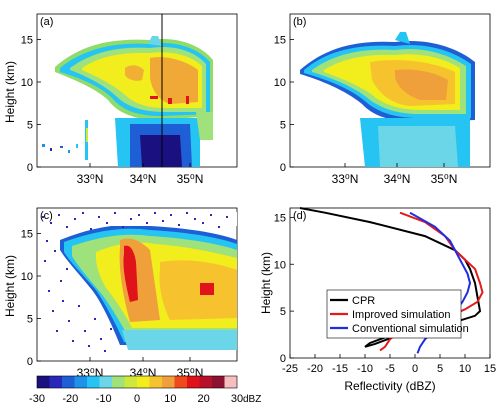 The image size is (500, 413). What do you see at coordinates (415, 369) in the screenshot?
I see `xtick-label: 0` at bounding box center [415, 369].